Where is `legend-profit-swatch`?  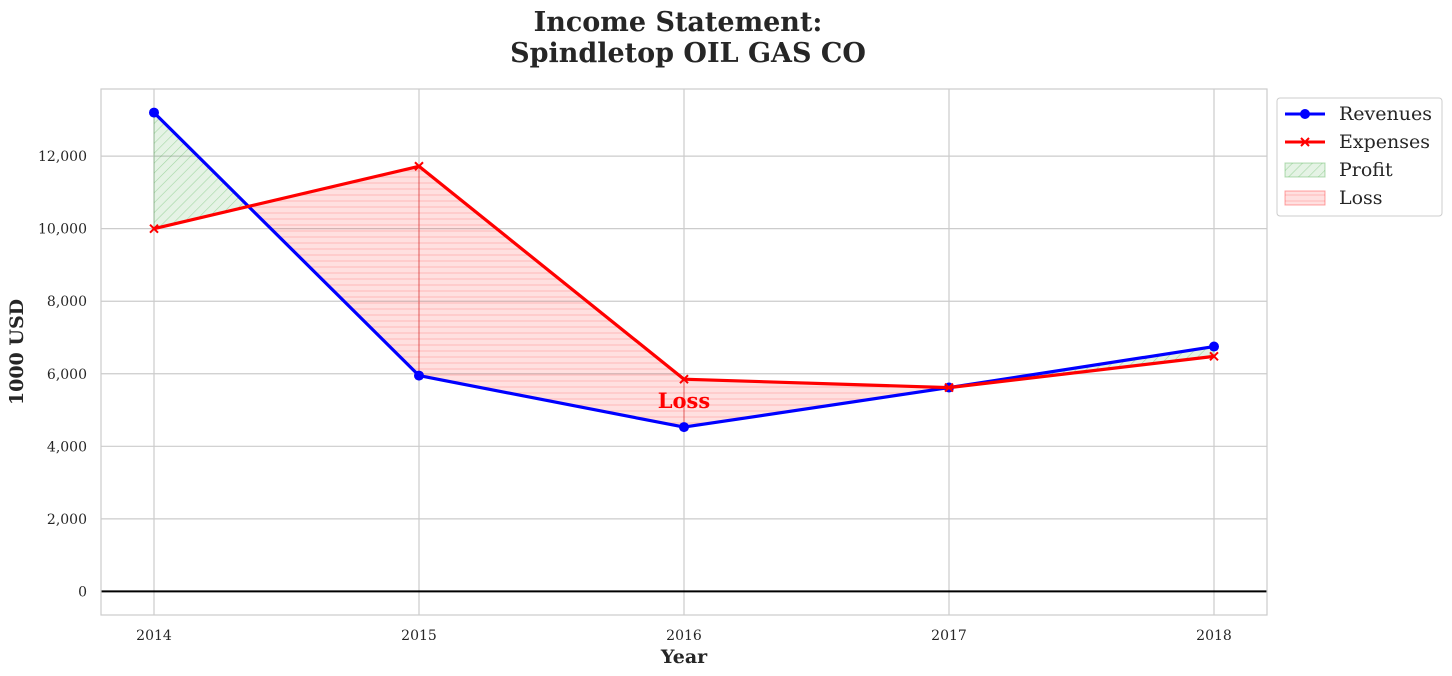
legend-profit-swatch is located at coordinates (1305, 170).